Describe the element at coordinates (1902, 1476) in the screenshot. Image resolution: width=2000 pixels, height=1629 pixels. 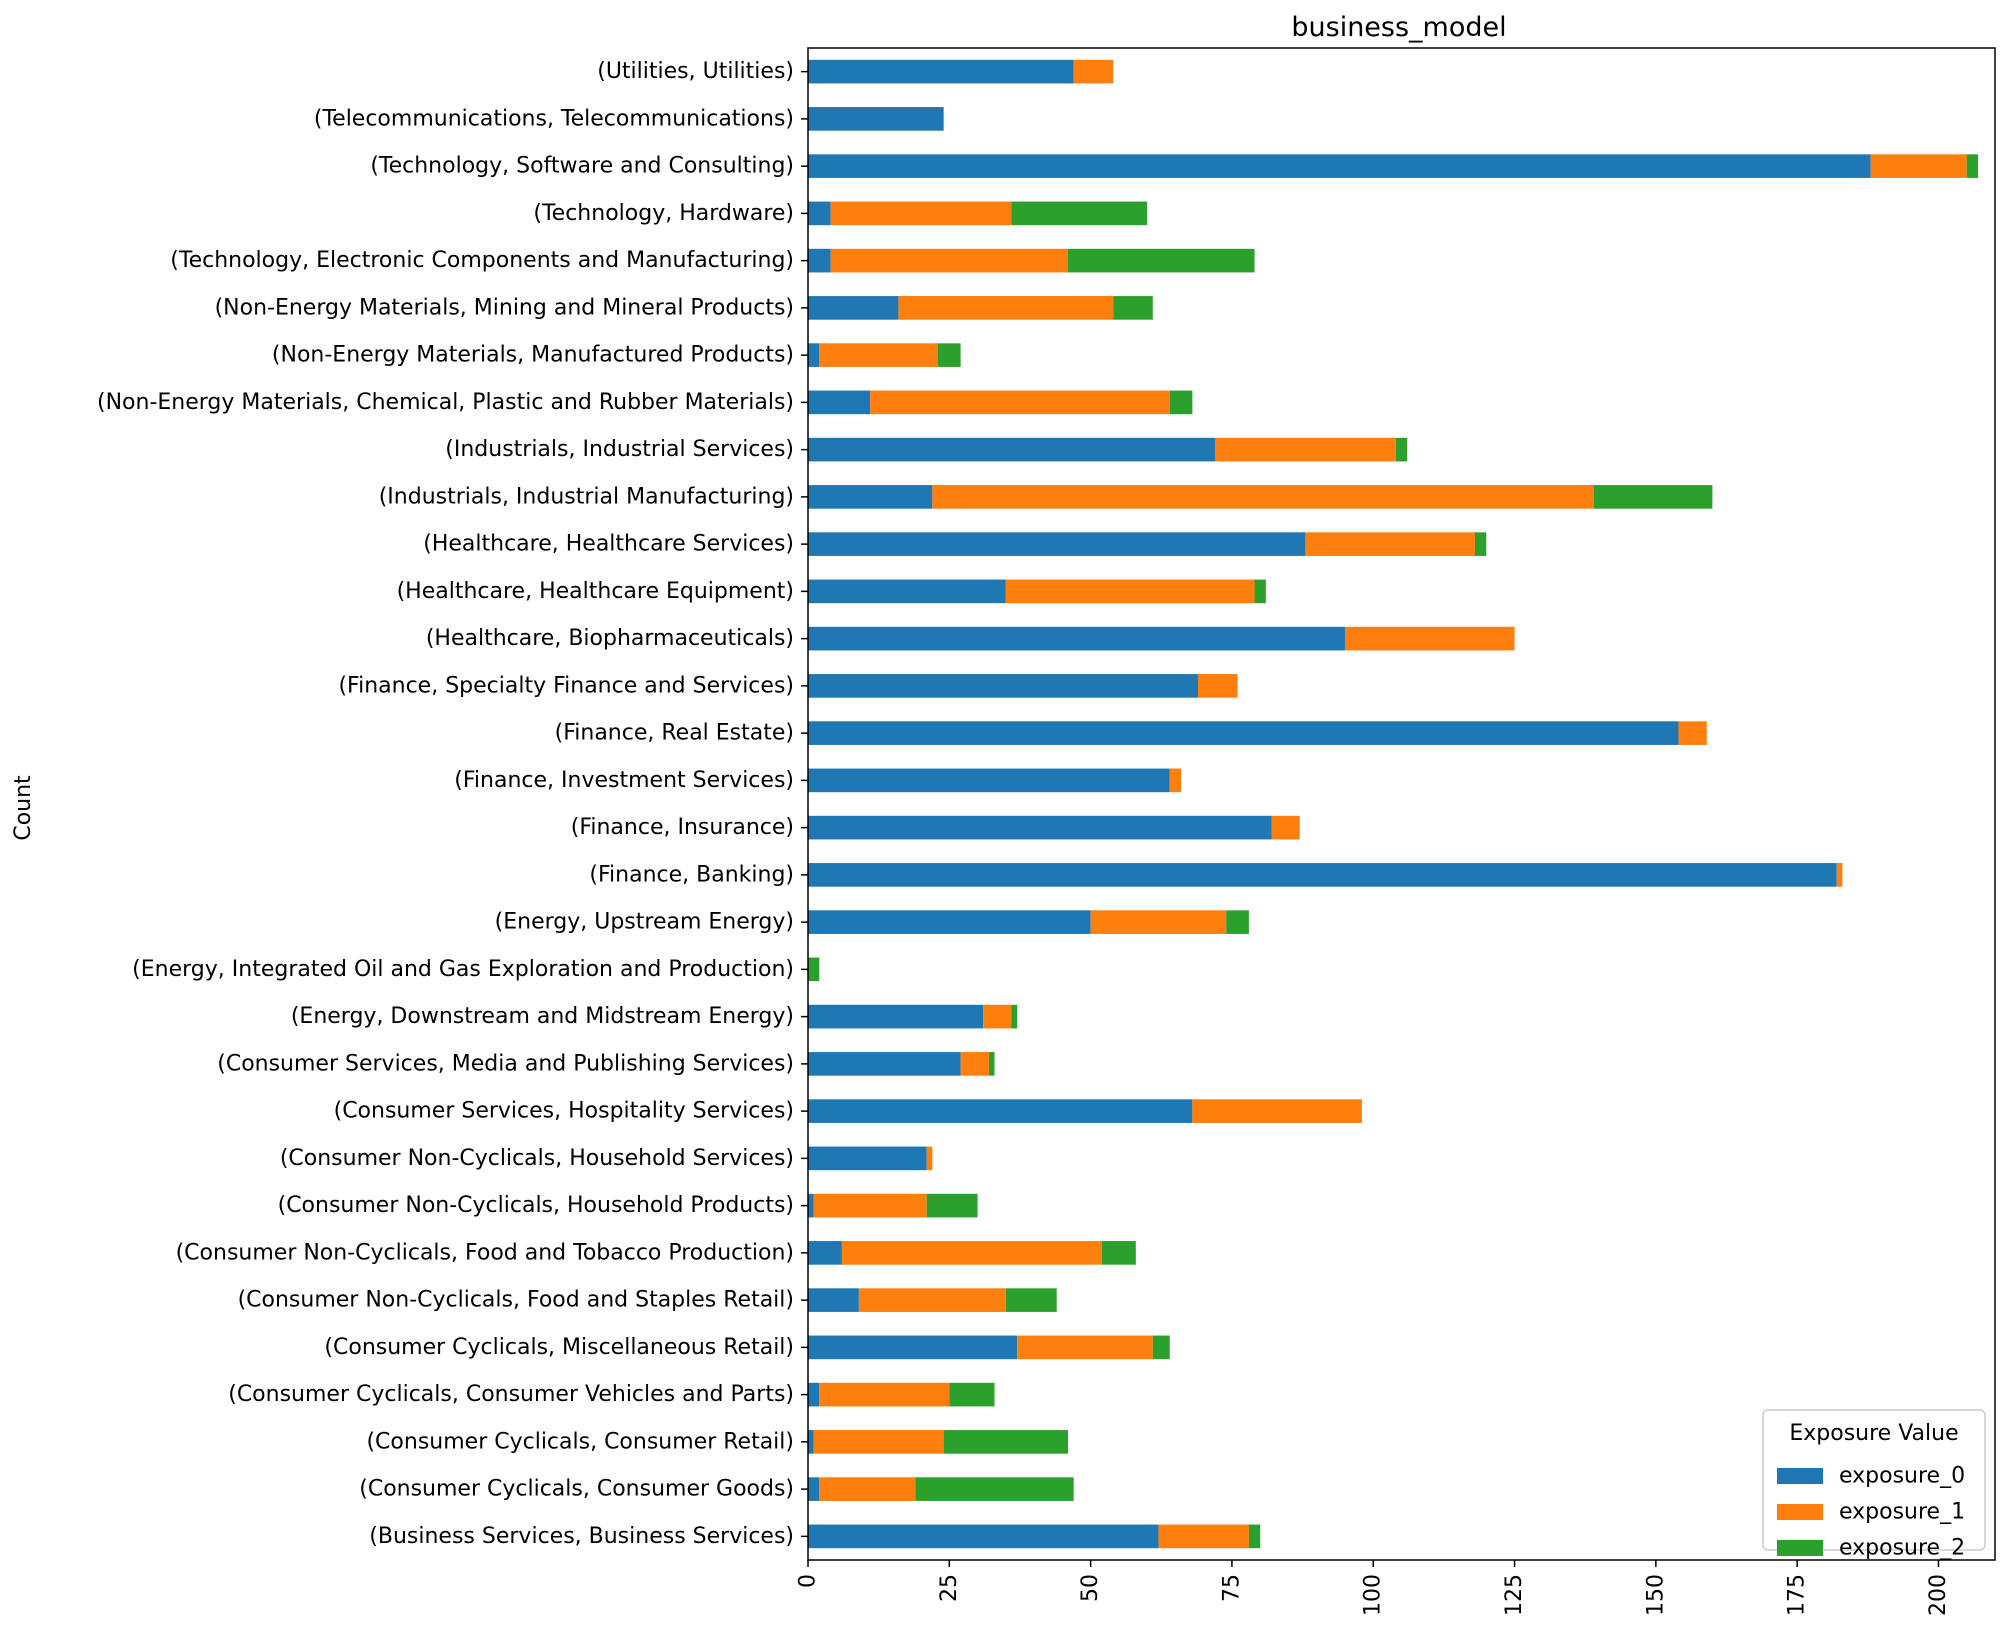
I see `legend-label-exposure_0: exposure_0` at that location.